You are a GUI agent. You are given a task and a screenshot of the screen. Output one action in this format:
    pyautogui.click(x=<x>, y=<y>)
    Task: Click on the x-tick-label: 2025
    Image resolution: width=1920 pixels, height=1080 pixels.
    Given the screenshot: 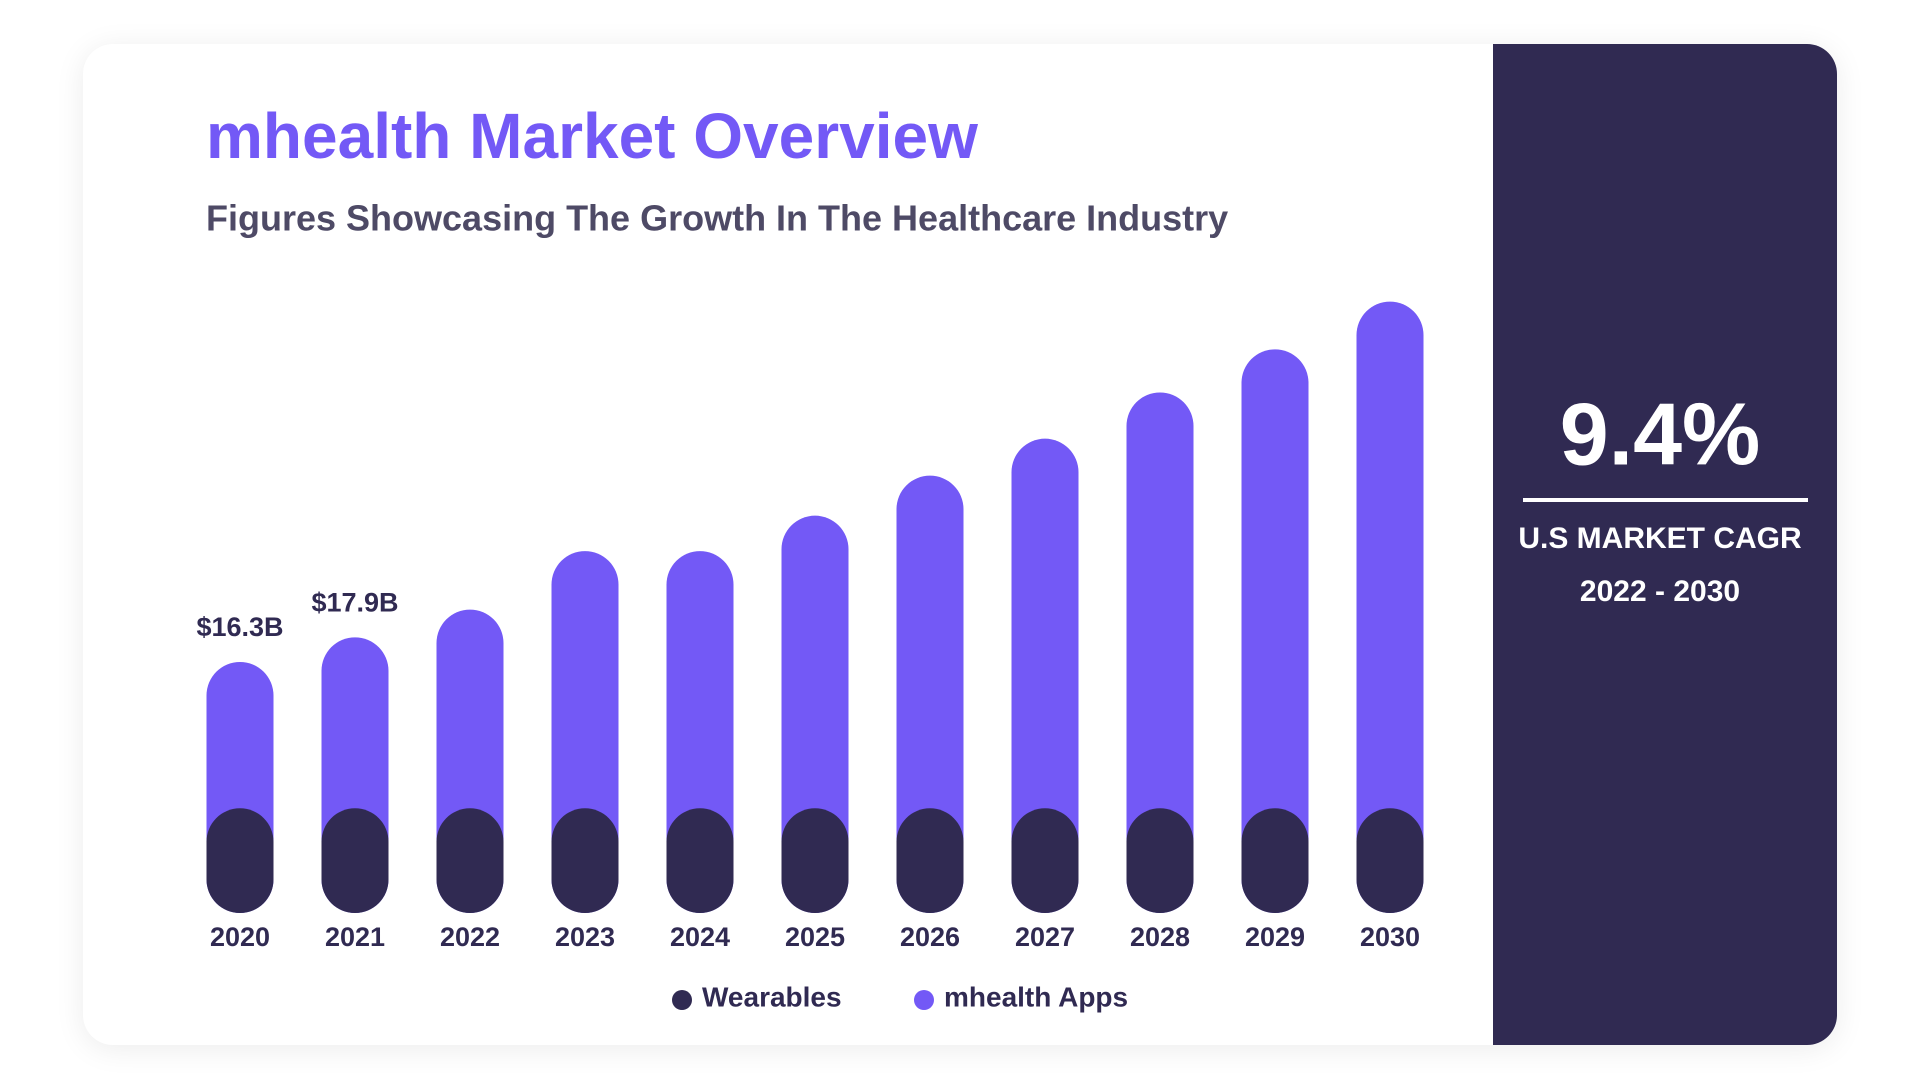 What is the action you would take?
    pyautogui.click(x=815, y=937)
    